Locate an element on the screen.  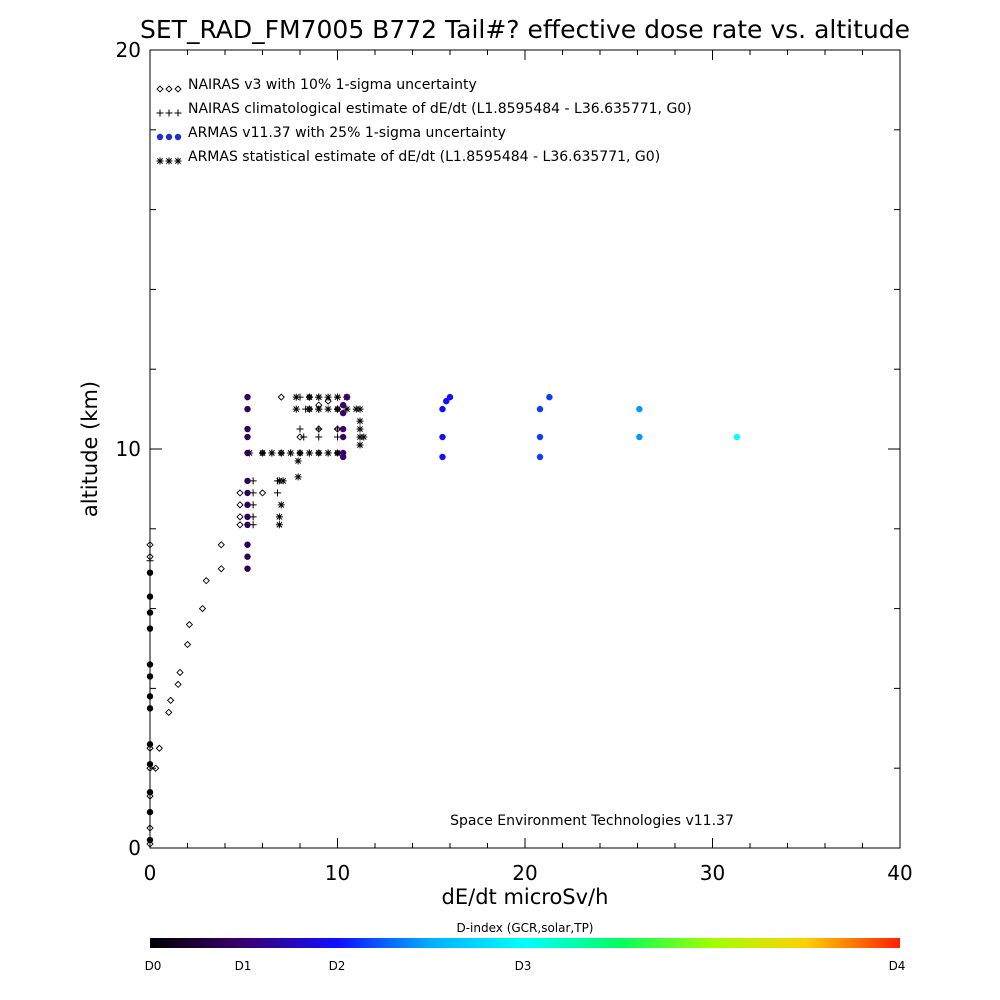
y-axis-label: altitude (km) is located at coordinates (90, 449).